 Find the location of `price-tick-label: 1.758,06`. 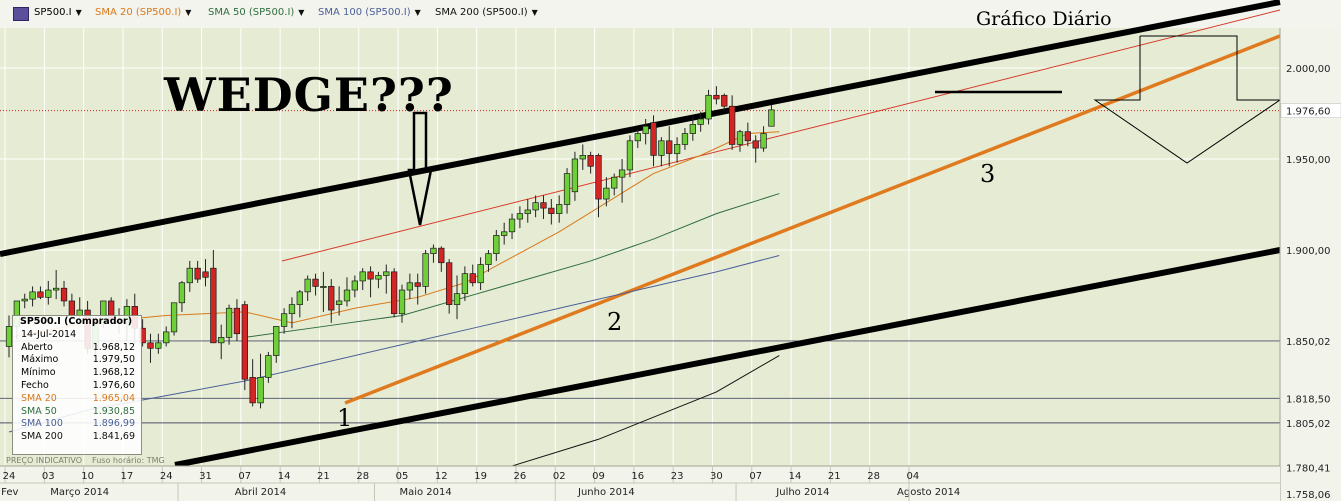

price-tick-label: 1.758,06 is located at coordinates (1308, 495).